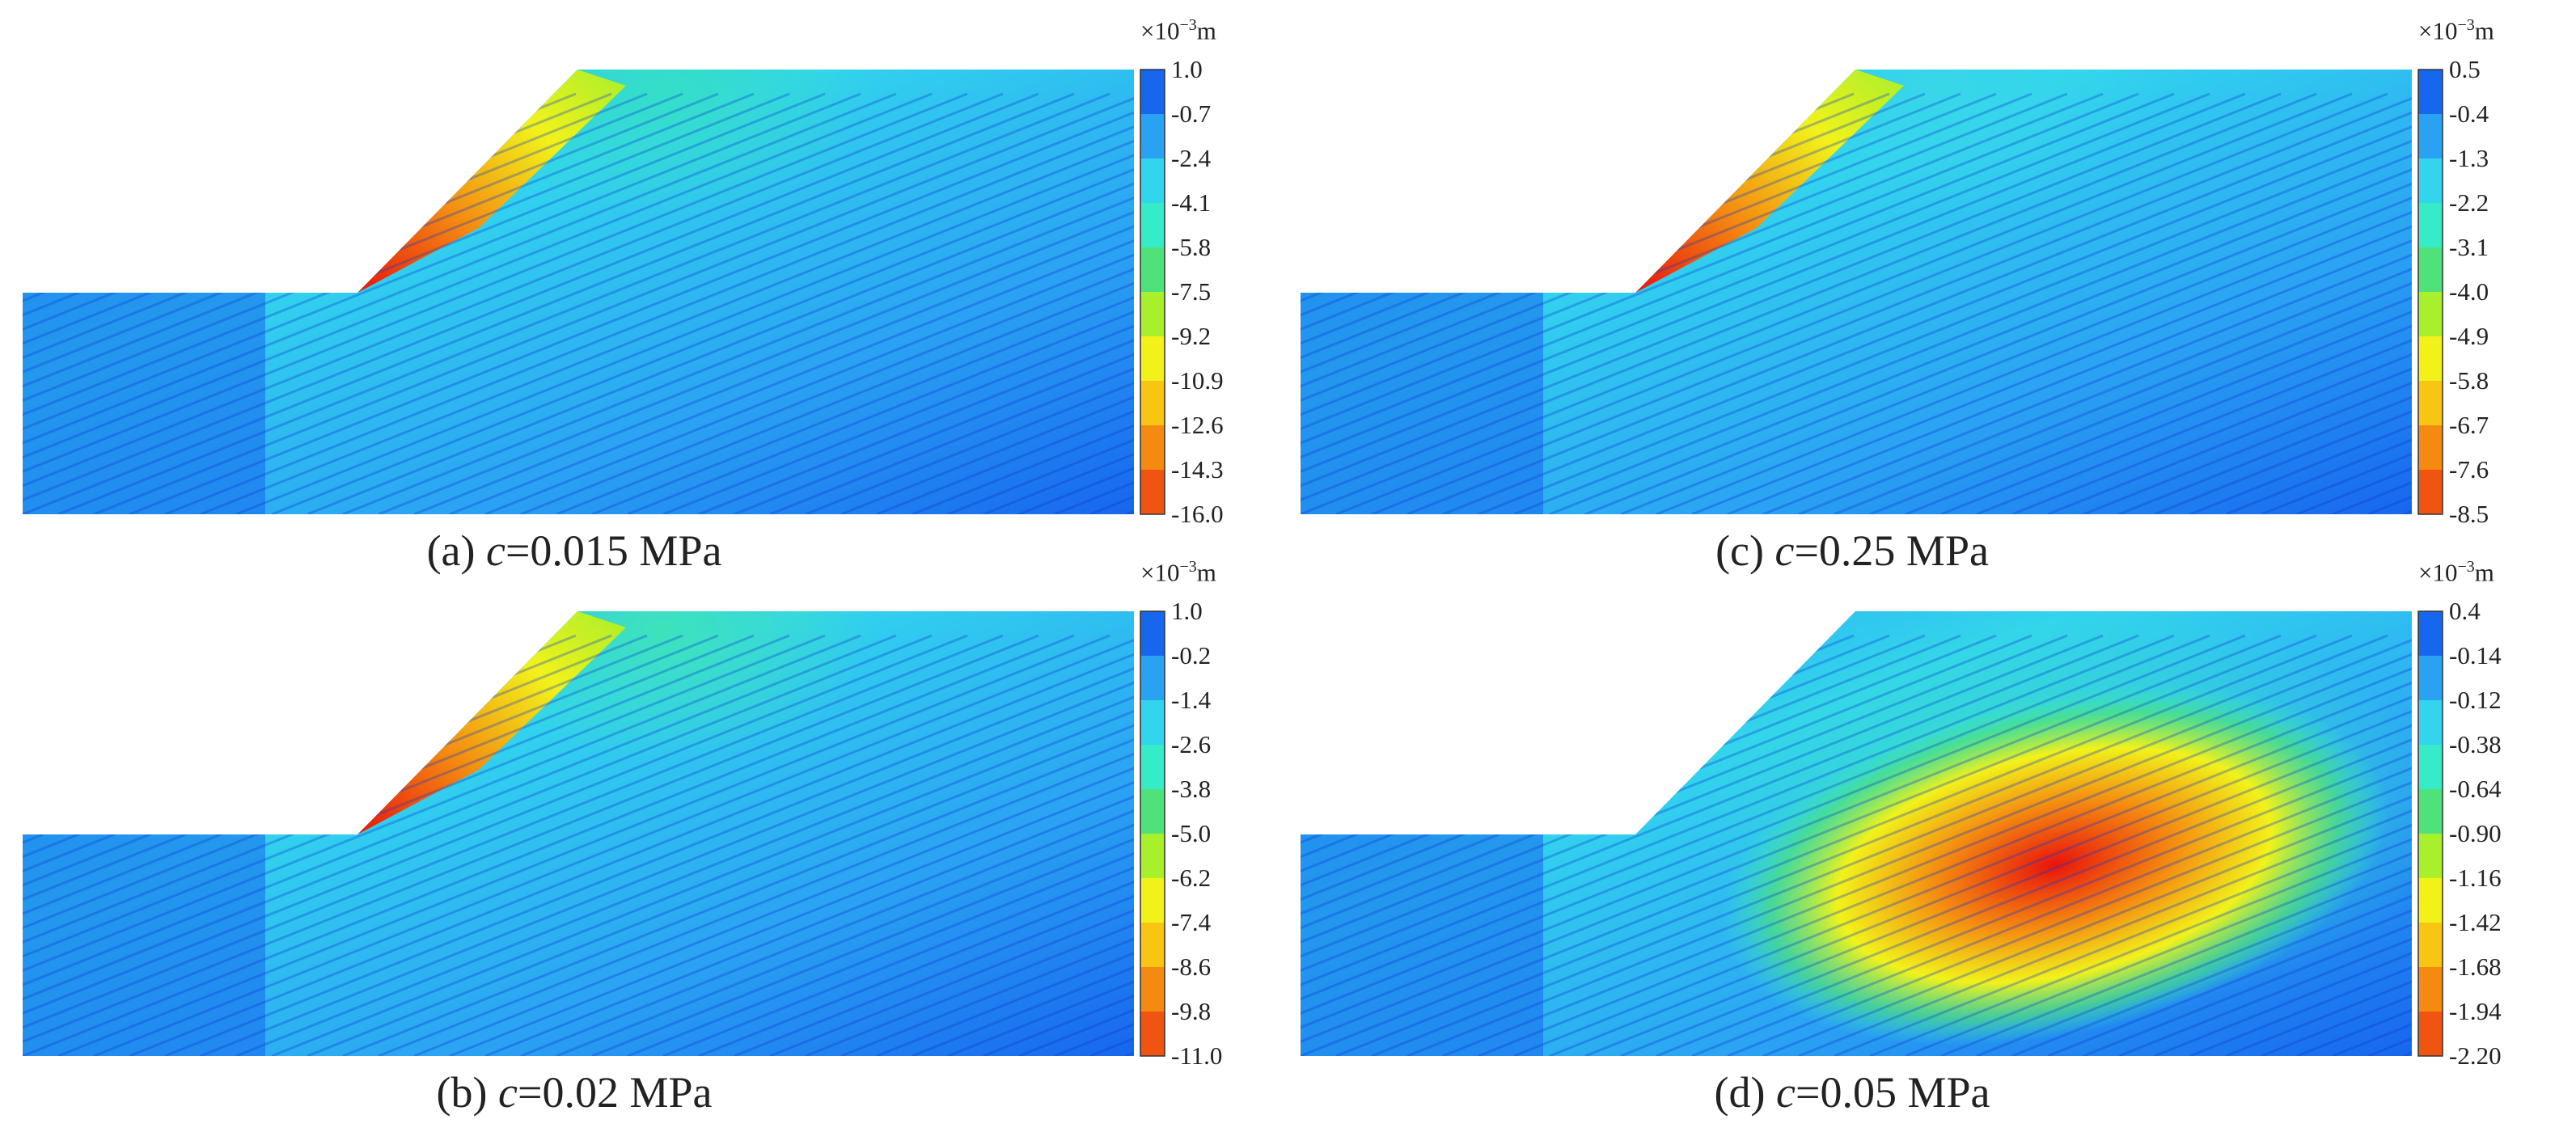 This screenshot has width=2576, height=1132. What do you see at coordinates (1192, 336) in the screenshot?
I see `colorbar-tick-label: -9.2` at bounding box center [1192, 336].